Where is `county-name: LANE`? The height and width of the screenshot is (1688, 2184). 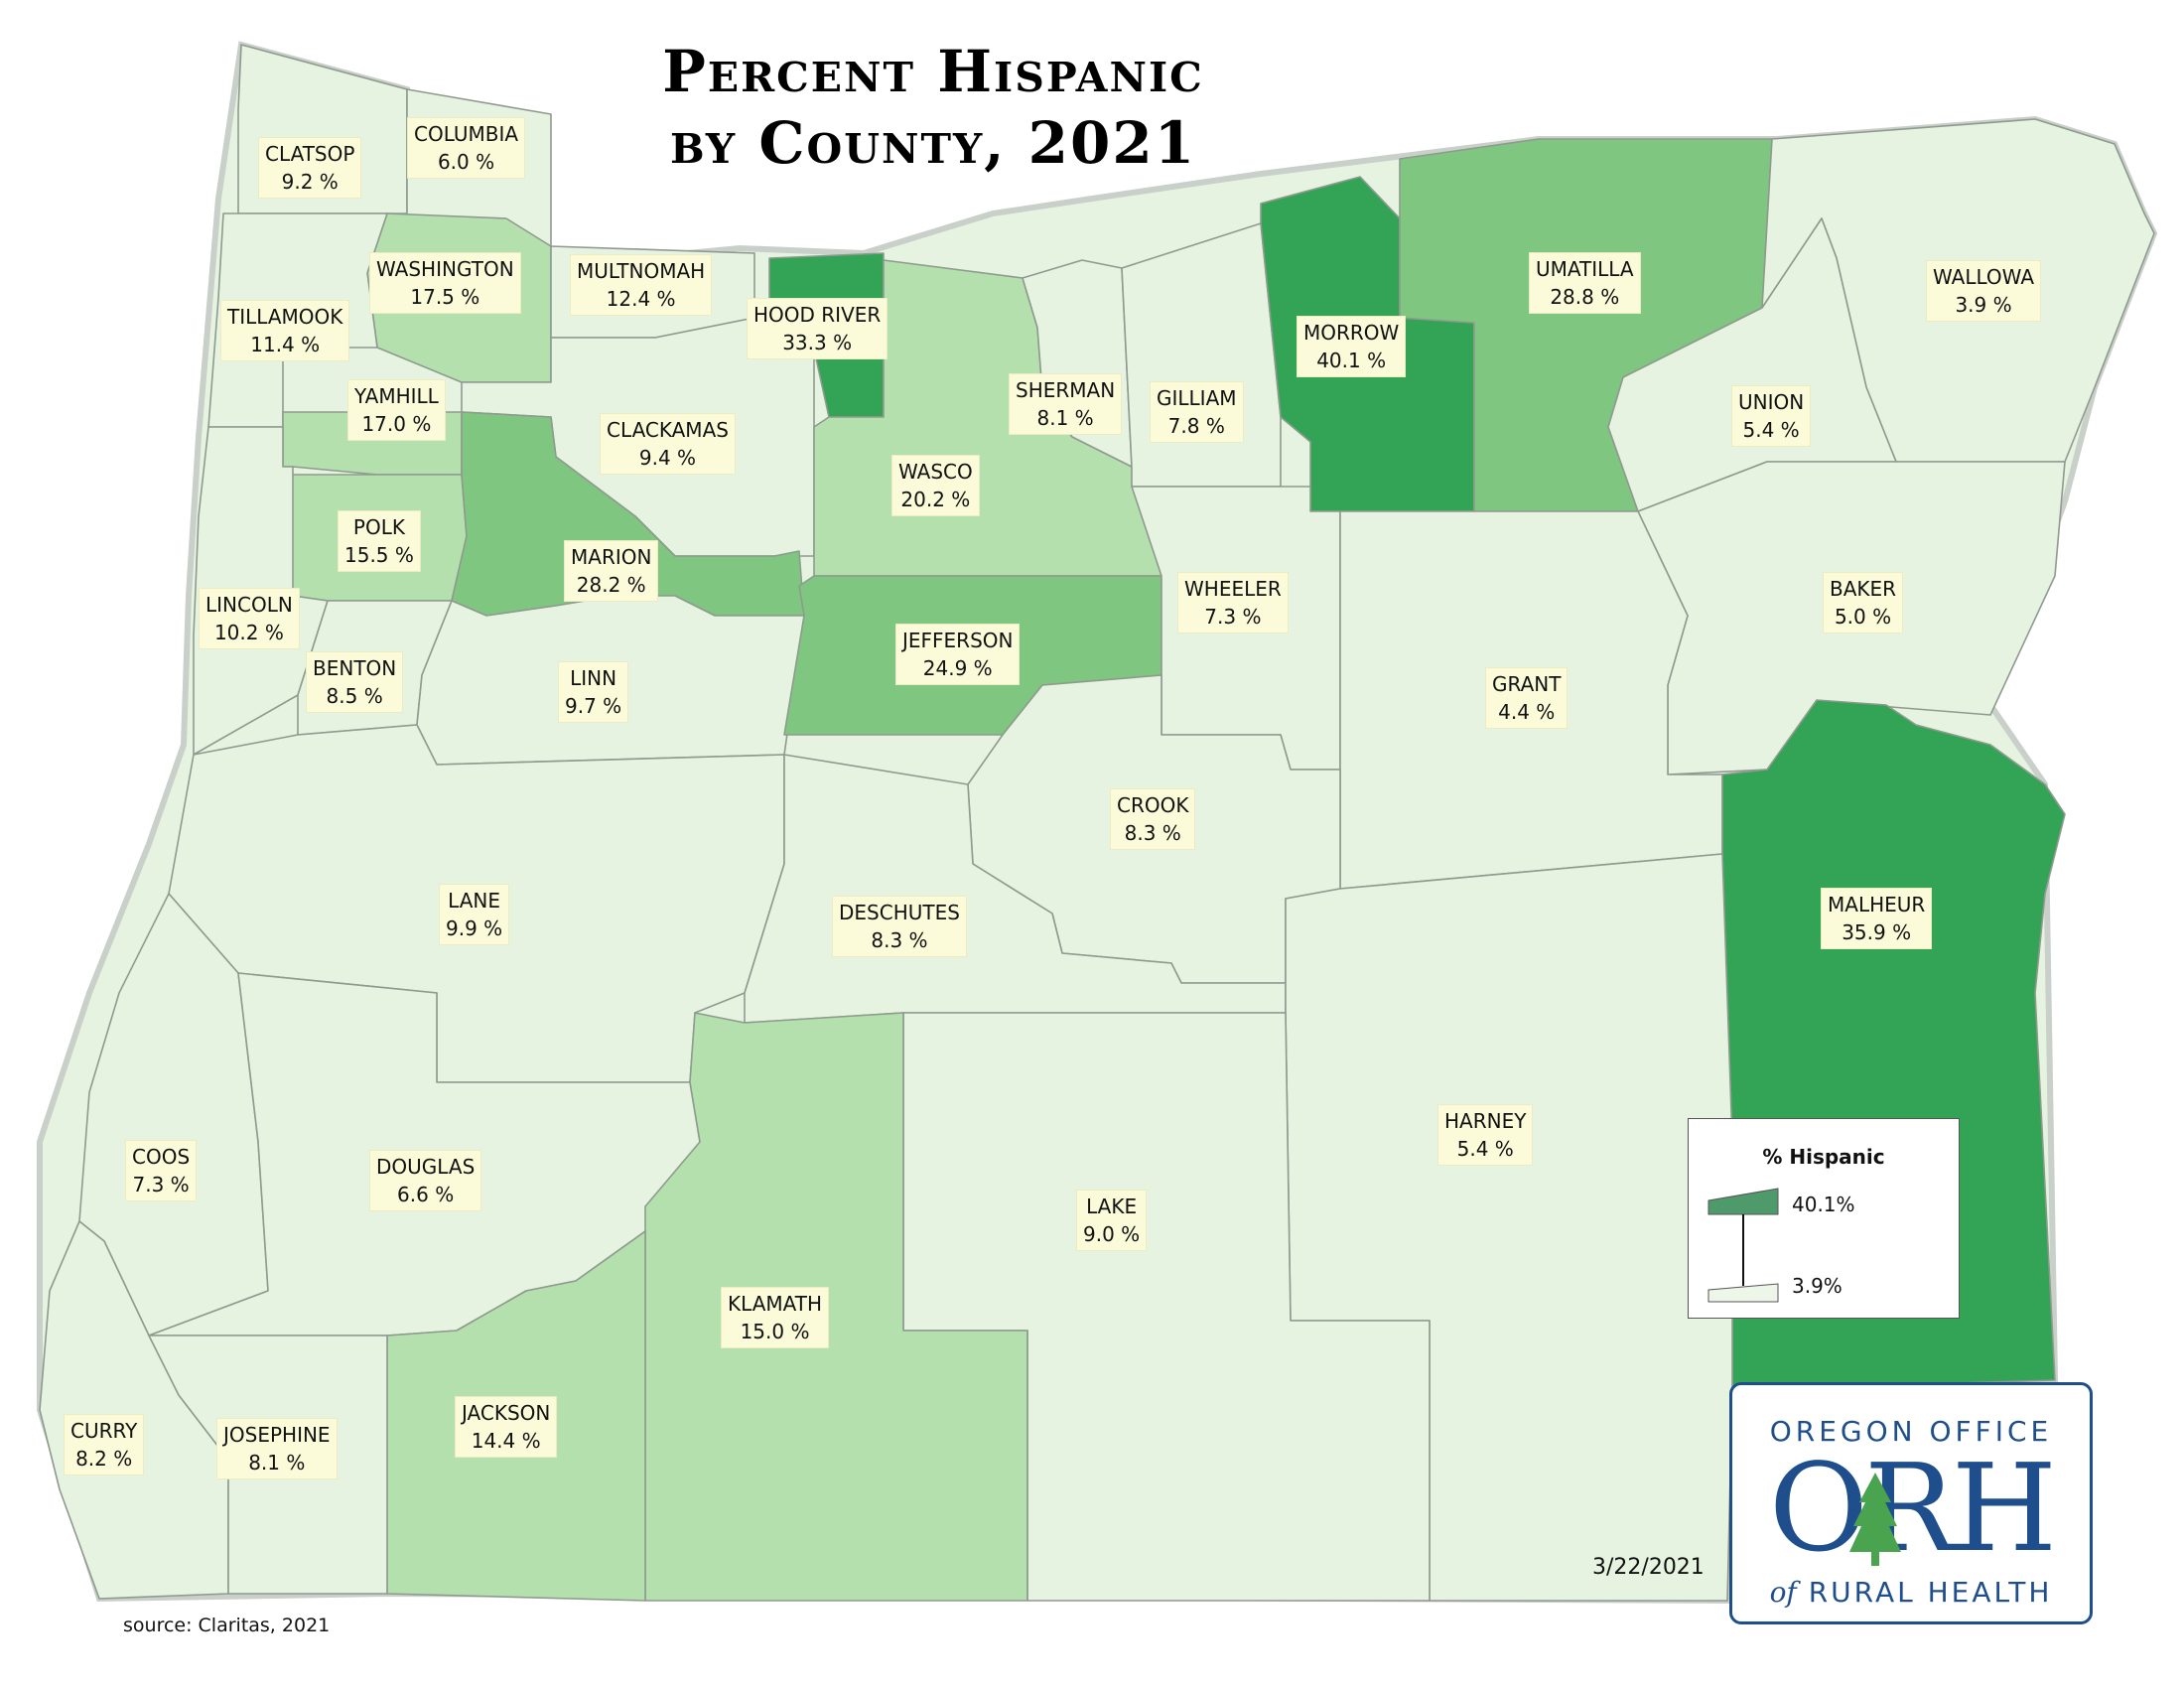 county-name: LANE is located at coordinates (474, 901).